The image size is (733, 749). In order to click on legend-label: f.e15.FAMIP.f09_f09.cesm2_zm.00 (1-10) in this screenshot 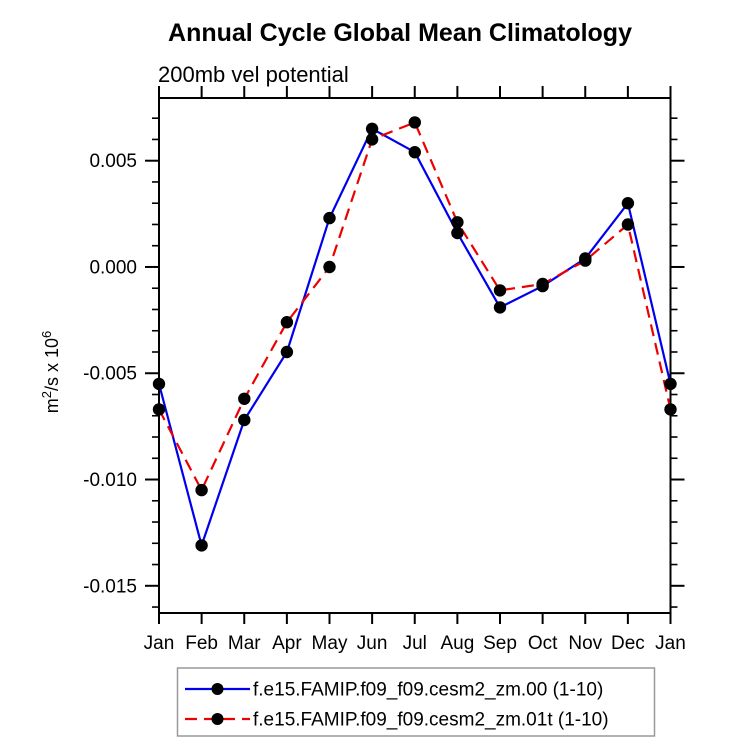, I will do `click(428, 690)`.